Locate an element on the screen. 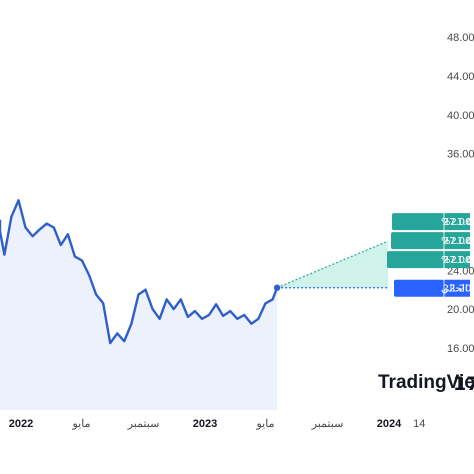  label-text: الإغلاق الحالي is located at coordinates (457, 289).